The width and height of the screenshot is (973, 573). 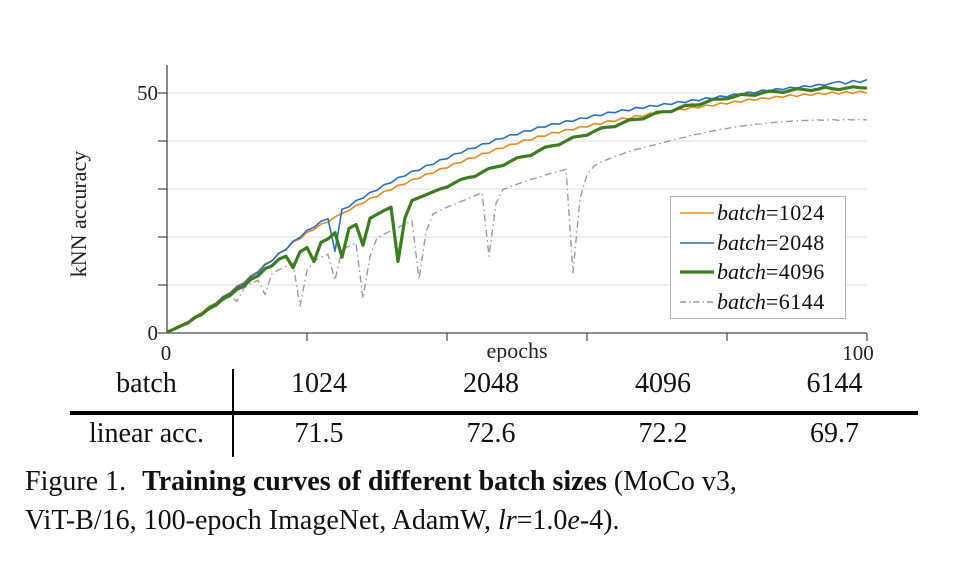 What do you see at coordinates (834, 433) in the screenshot?
I see `table-cell: 69.7` at bounding box center [834, 433].